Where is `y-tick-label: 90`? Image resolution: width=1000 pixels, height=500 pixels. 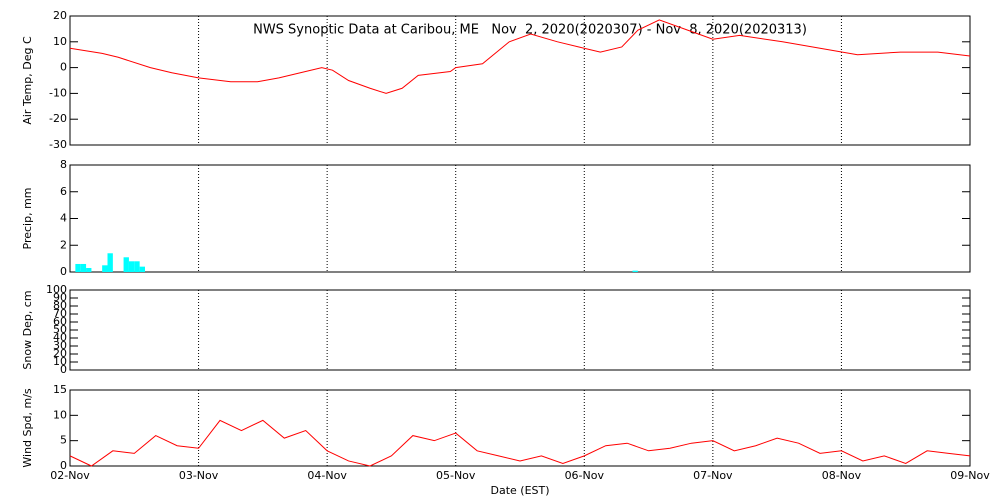
y-tick-label: 90 is located at coordinates (60, 297).